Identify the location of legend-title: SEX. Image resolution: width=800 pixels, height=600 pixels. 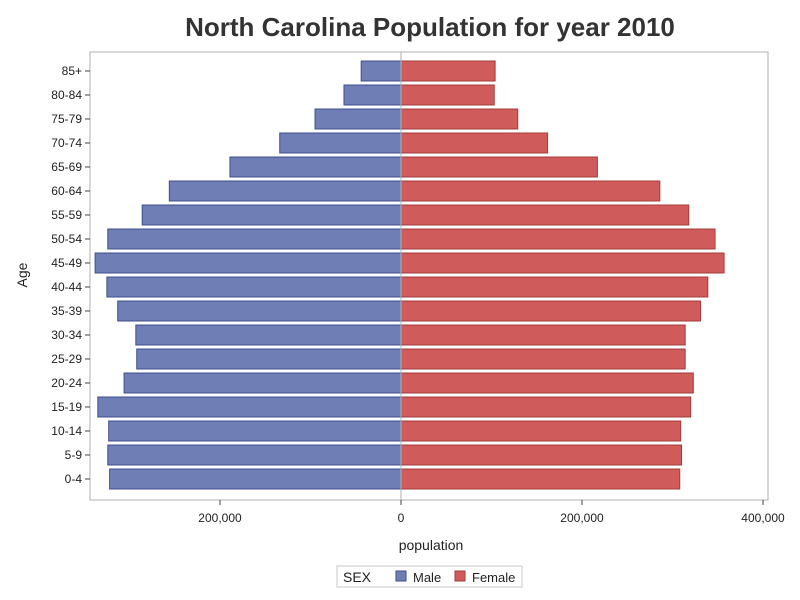
(357, 577).